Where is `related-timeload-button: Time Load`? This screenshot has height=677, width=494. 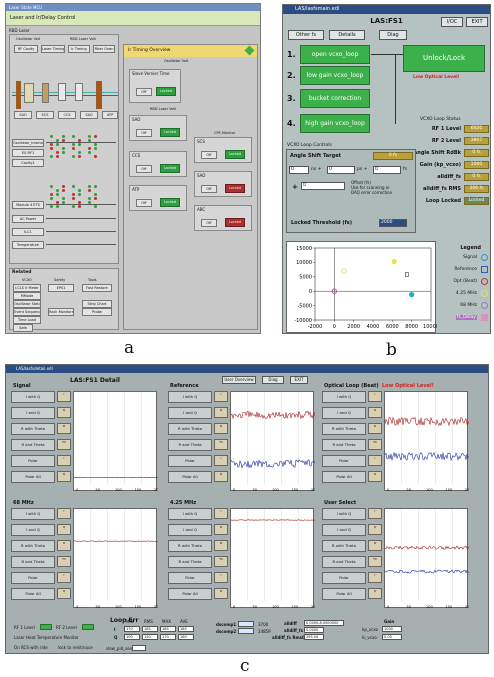
related-timeload-button: Time Load is located at coordinates (27, 320).